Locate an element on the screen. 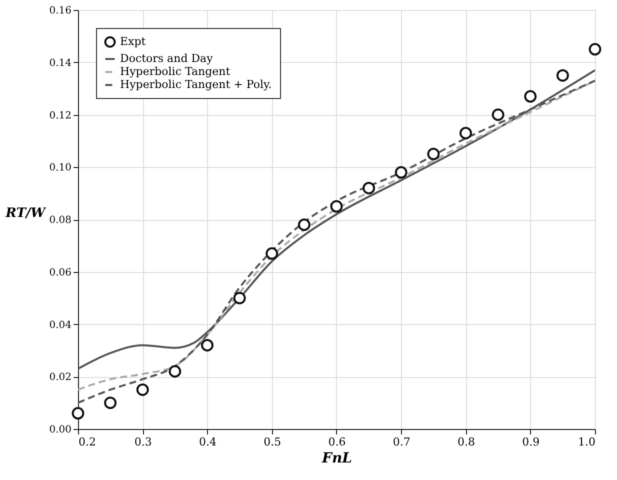  y-tick-label: 0.08 is located at coordinates (60, 220).